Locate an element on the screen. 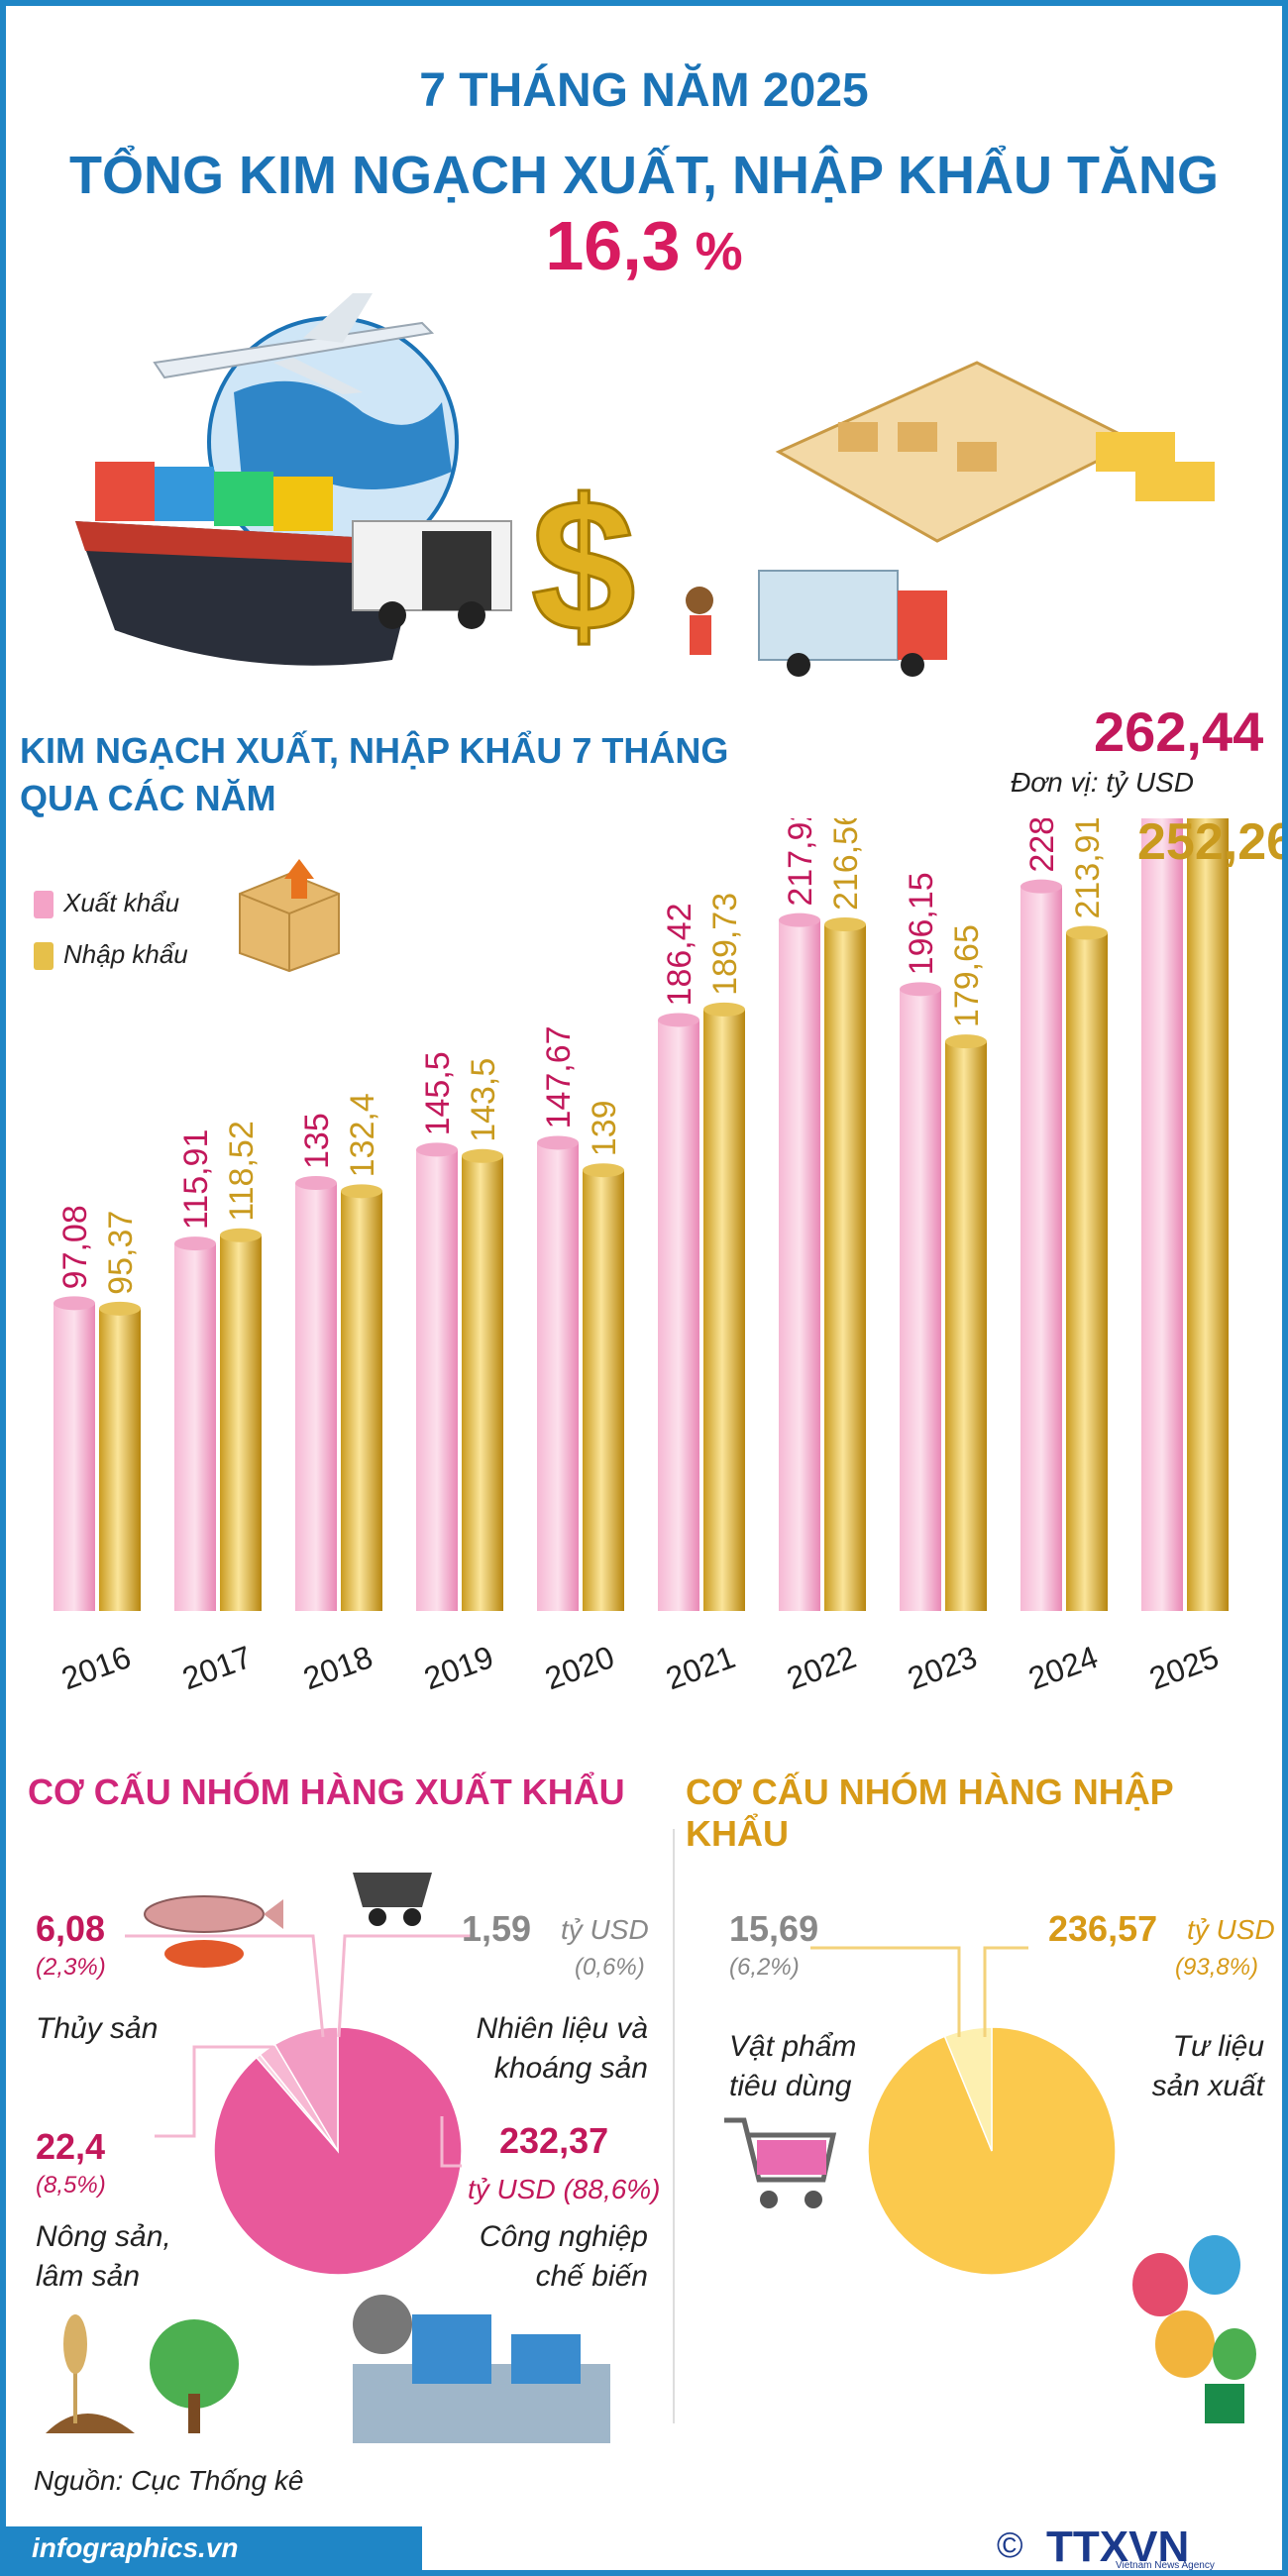 The image size is (1288, 2576). header-line1: 7 THÁNG NĂM 2025 is located at coordinates (644, 91).